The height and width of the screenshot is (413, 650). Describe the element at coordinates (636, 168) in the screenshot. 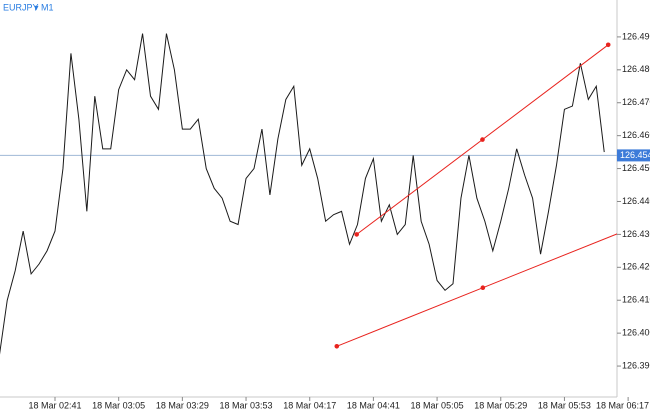

I see `y-tick-label: 126.450` at that location.